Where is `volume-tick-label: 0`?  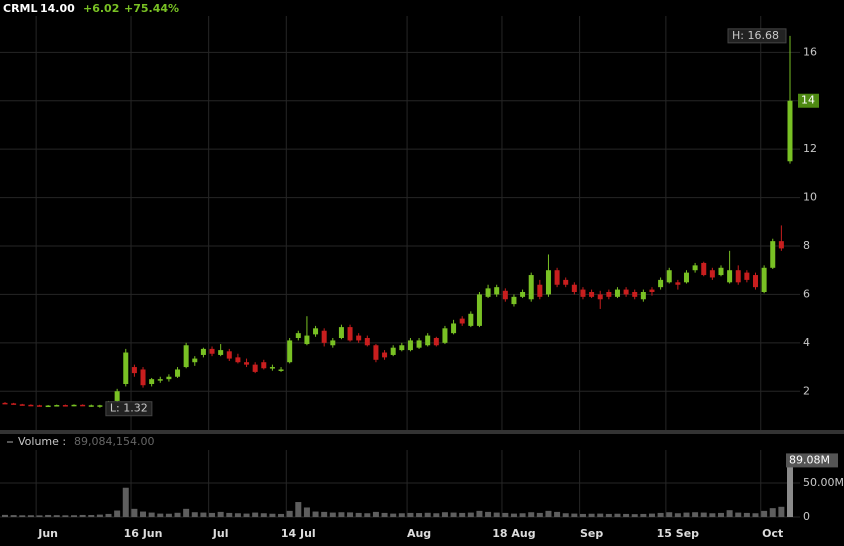
volume-tick-label: 0 is located at coordinates (806, 516).